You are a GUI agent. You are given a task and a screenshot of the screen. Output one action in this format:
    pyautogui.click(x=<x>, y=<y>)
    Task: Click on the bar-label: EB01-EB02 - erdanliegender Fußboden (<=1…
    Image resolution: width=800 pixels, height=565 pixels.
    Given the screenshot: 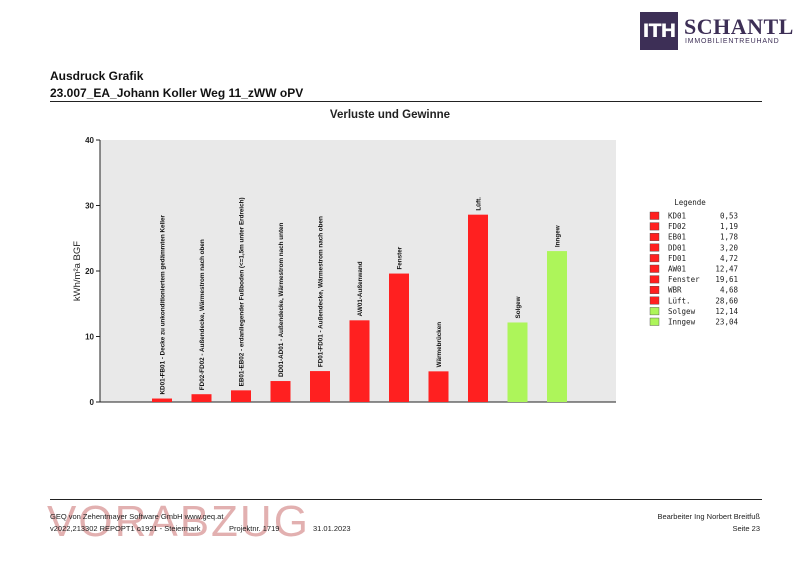 What is the action you would take?
    pyautogui.click(x=242, y=291)
    